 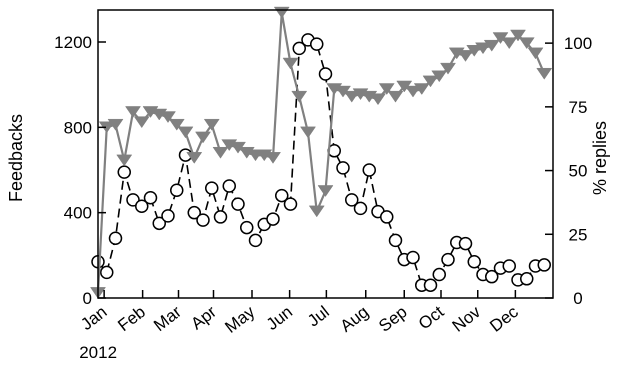 I want to click on right-tick-label: 100, so click(x=578, y=43).